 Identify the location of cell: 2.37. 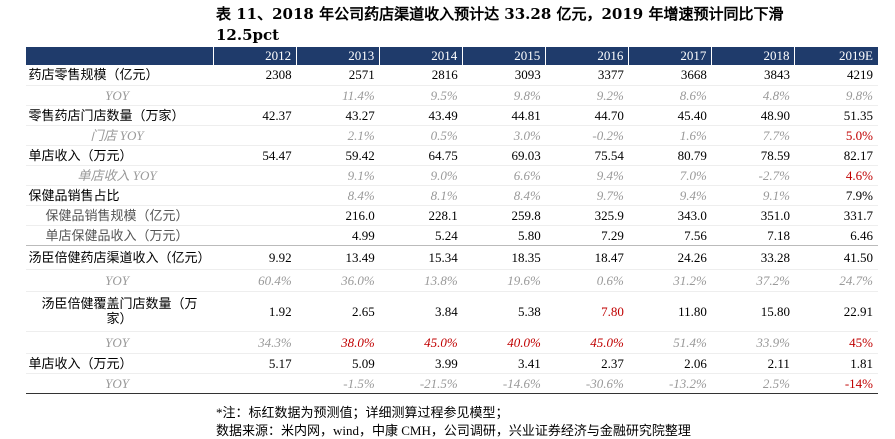
(587, 363).